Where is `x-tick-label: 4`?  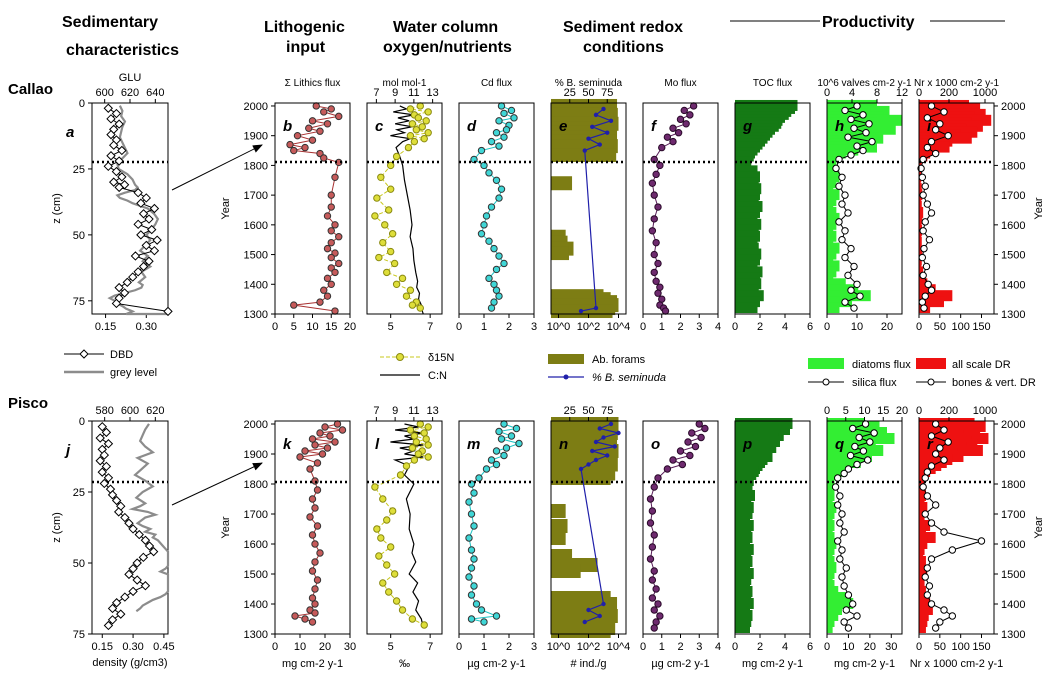
x-tick-label: 4 is located at coordinates (785, 647).